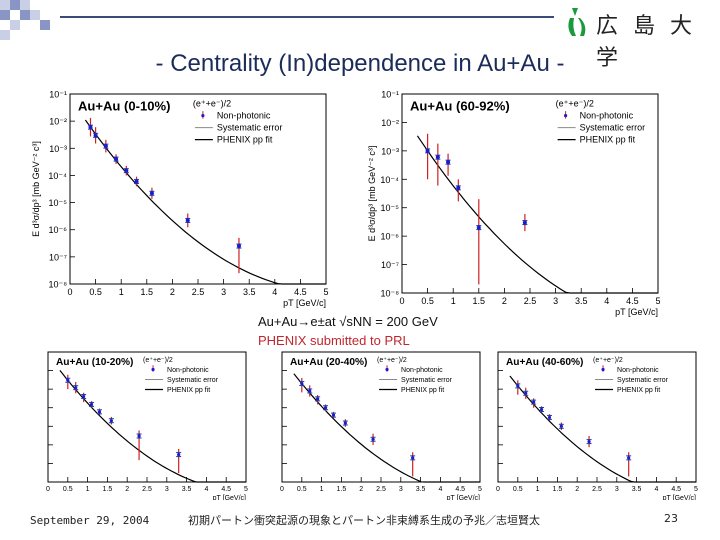 The image size is (720, 540). I want to click on chart-title: Au+Au (60-92%), so click(460, 105).